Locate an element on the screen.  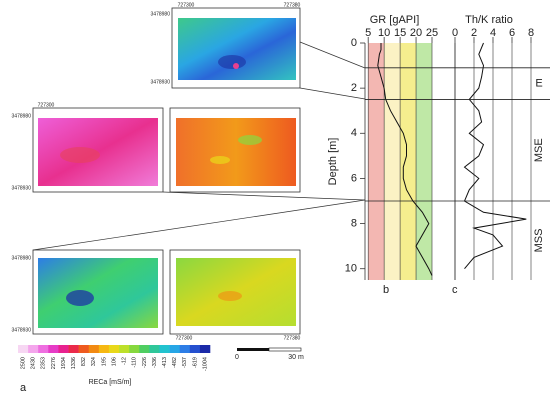
map-bottom-left is located at coordinates (98, 292).